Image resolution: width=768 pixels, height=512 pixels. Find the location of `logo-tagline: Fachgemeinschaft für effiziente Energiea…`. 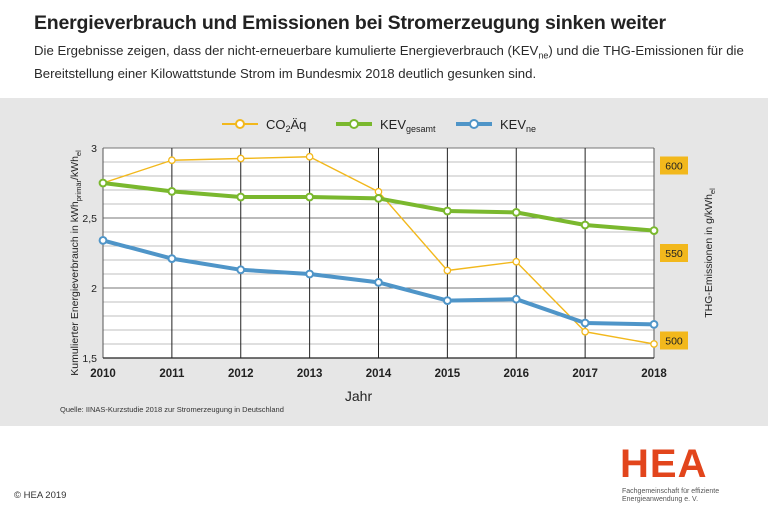

logo-tagline: Fachgemeinschaft für effiziente Energiea… is located at coordinates (671, 495).